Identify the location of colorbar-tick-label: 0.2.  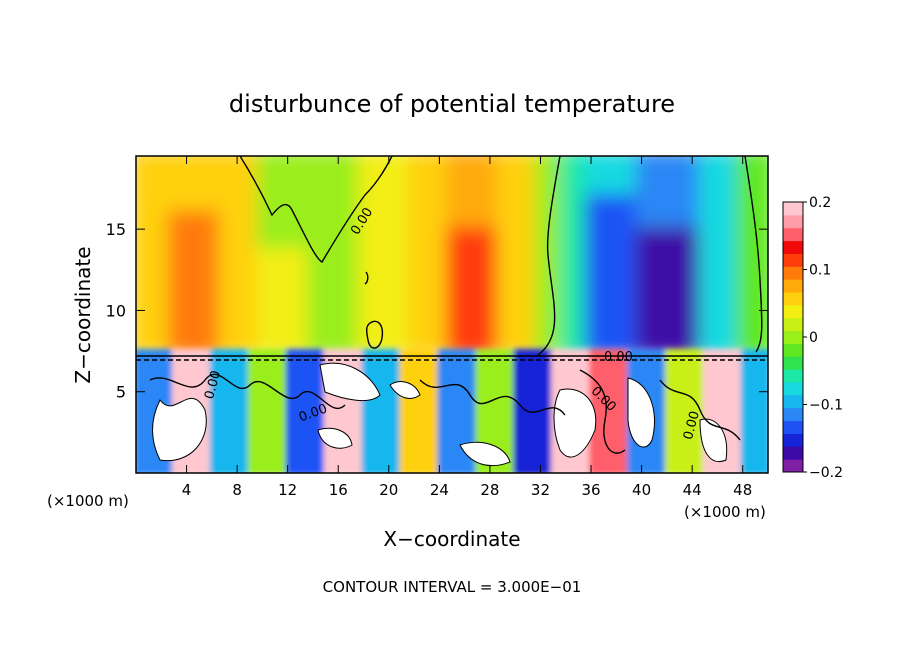
(820, 203).